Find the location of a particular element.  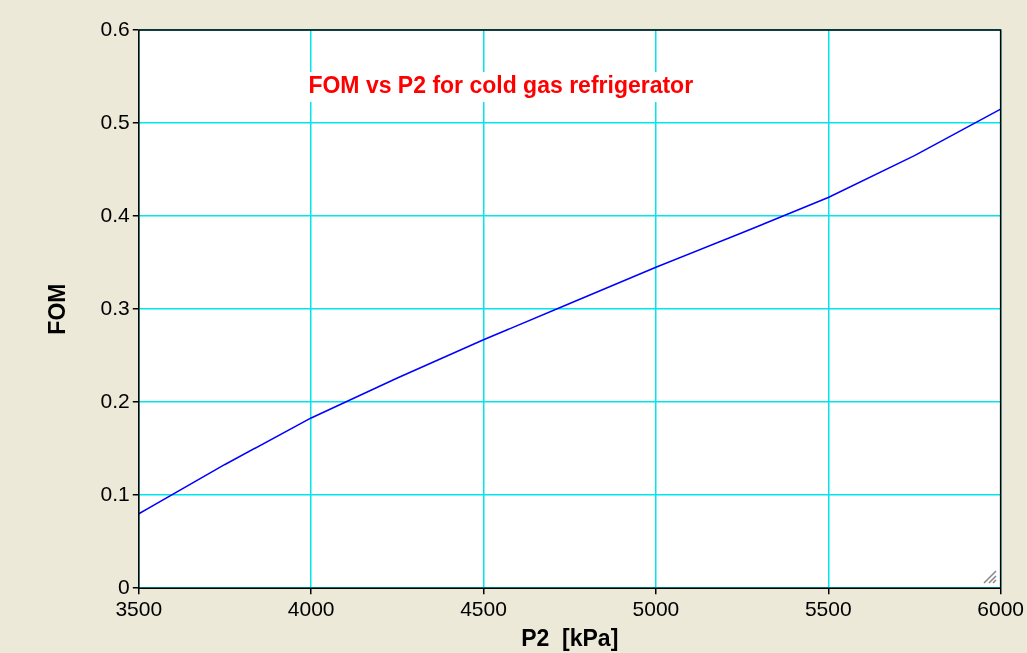

x-tick-label: 4000 is located at coordinates (311, 608).